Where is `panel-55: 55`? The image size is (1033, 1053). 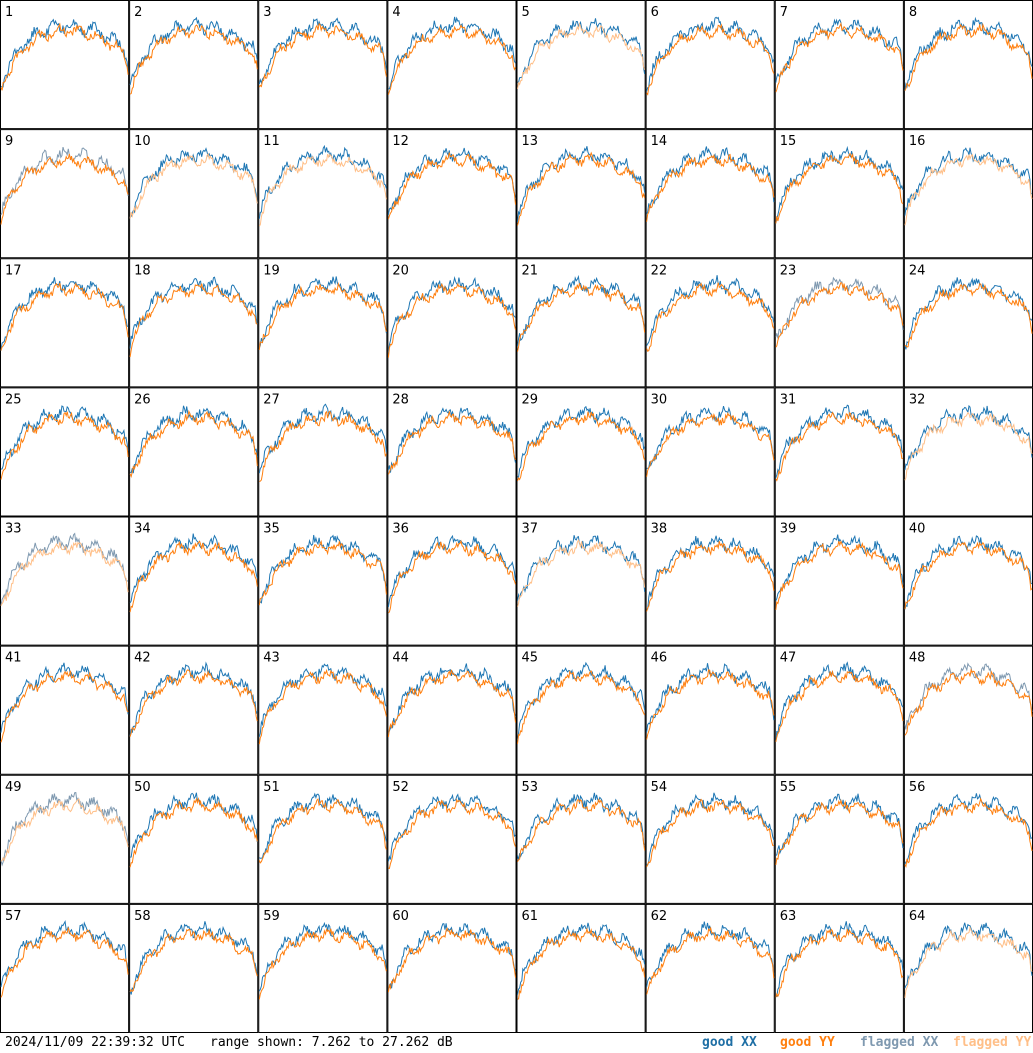
panel-55: 55 is located at coordinates (839, 839).